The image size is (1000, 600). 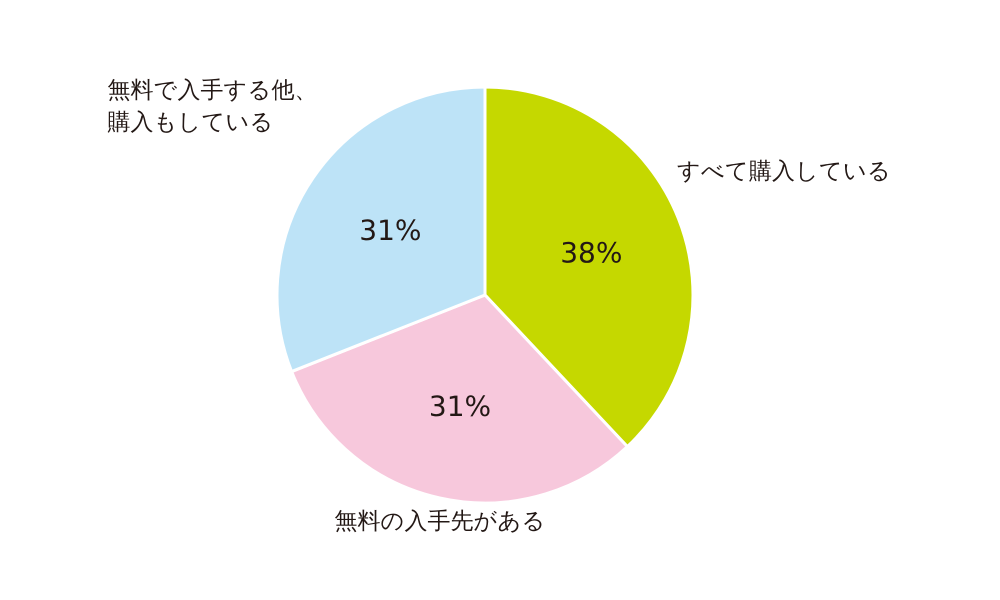 I want to click on slice-label: 無料の入手先がある, so click(x=440, y=521).